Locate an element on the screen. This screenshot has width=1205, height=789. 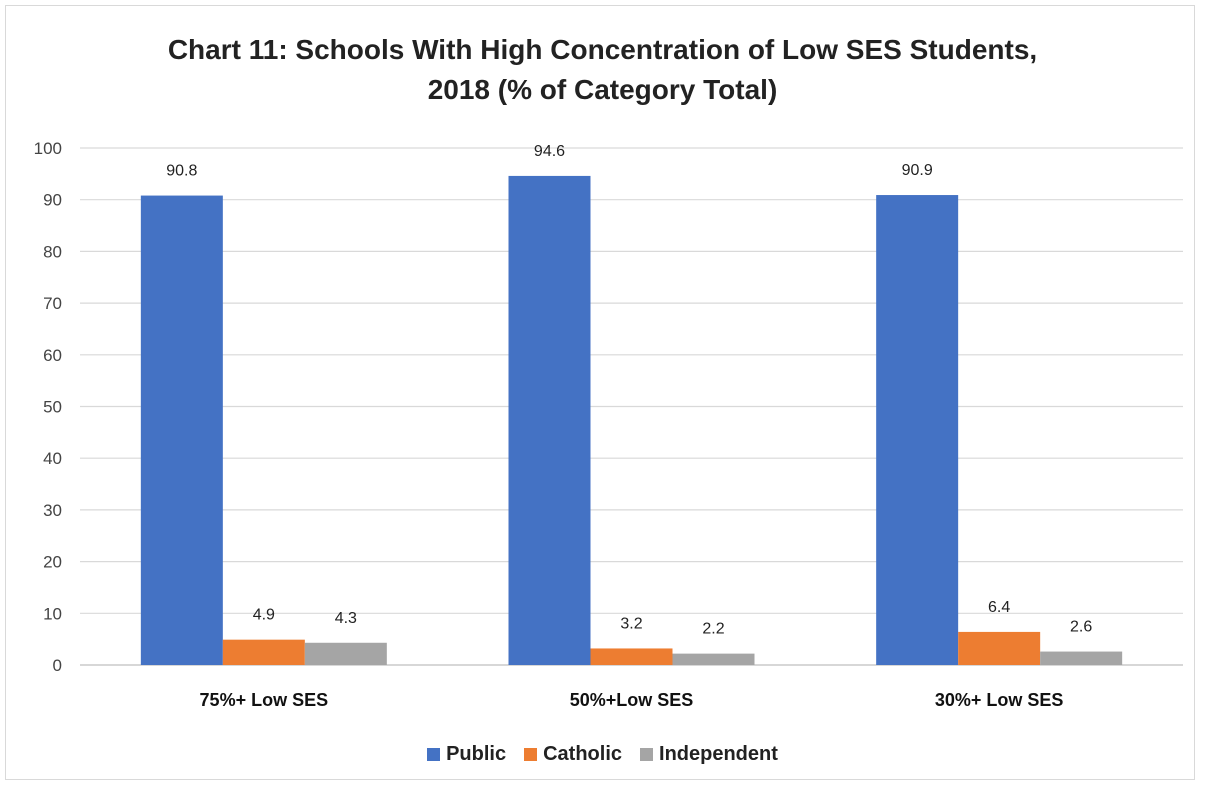
y-tick-label: 40 is located at coordinates (52, 458).